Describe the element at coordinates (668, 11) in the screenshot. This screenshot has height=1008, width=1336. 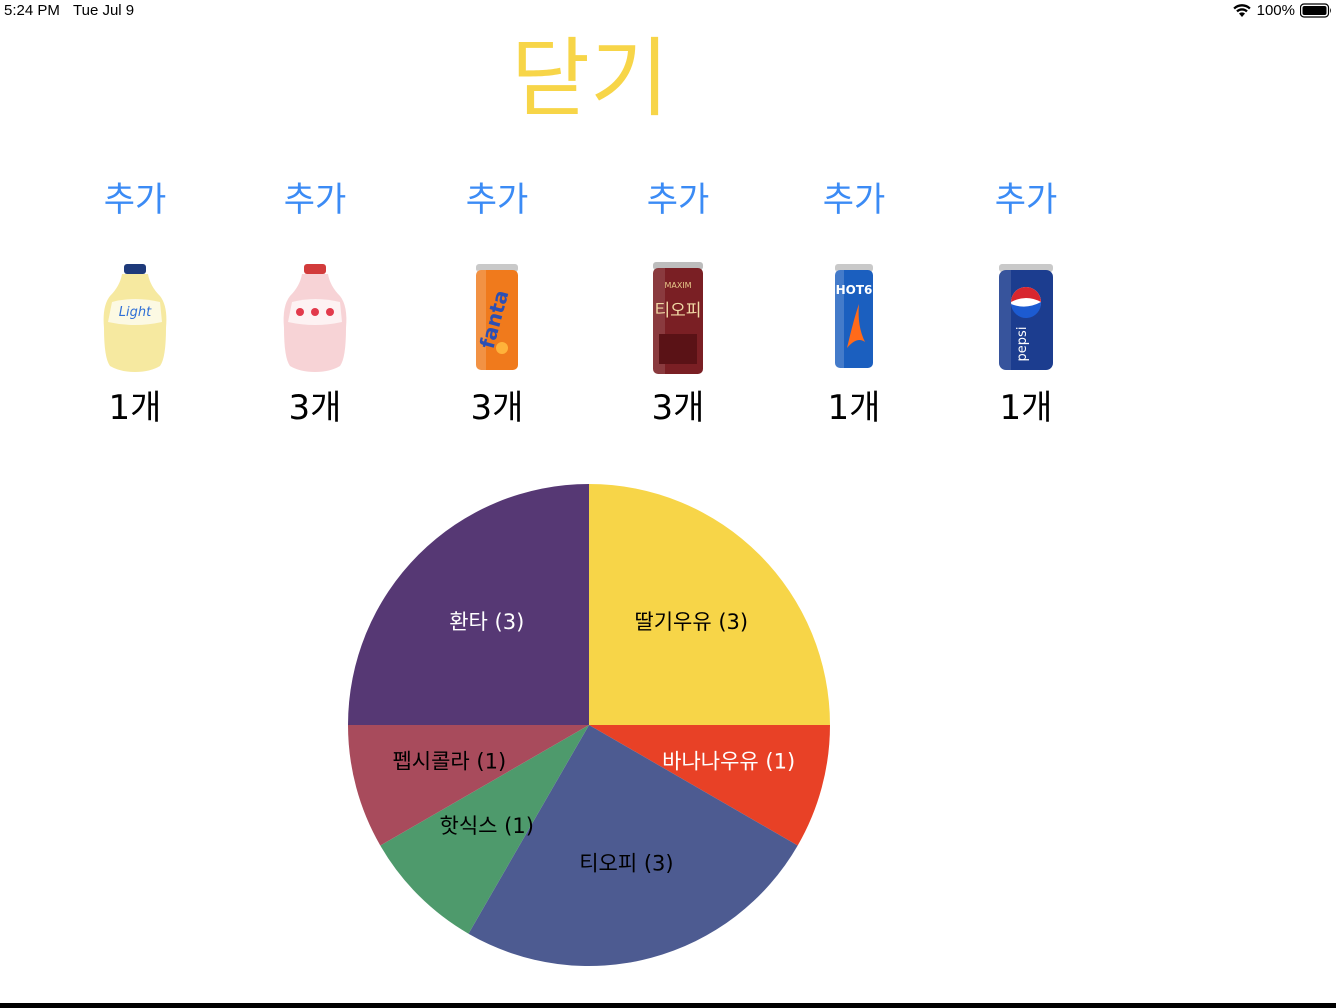
I see `status-bar: 5:24 PM Tue Jul 9 100%` at that location.